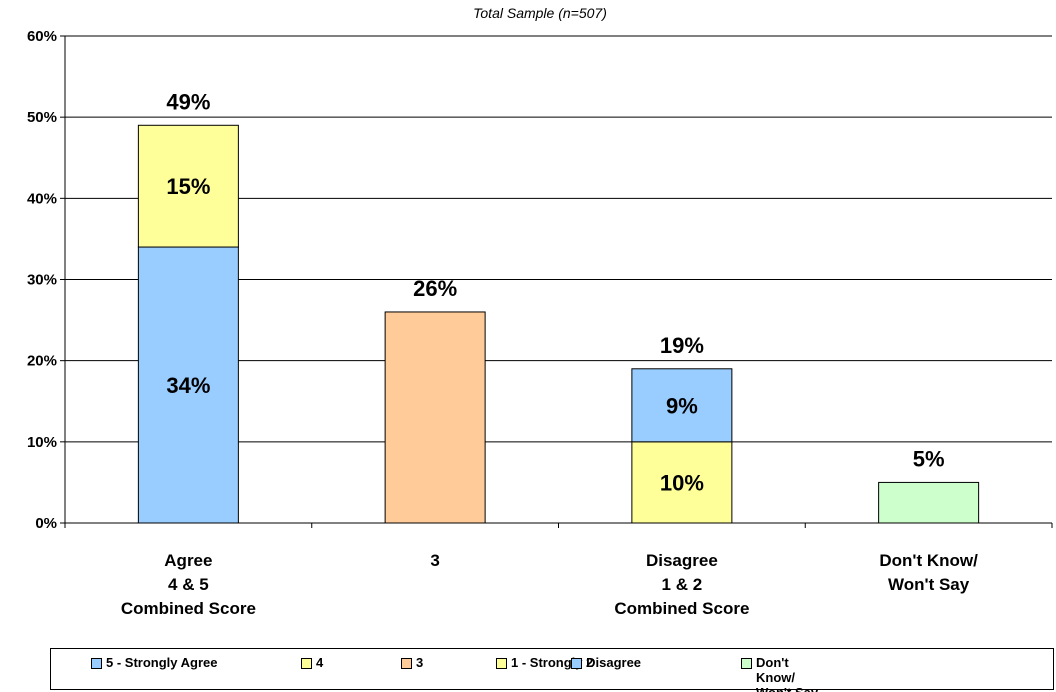  Describe the element at coordinates (188, 584) in the screenshot. I see `x-tick-label: 4 & 5` at that location.